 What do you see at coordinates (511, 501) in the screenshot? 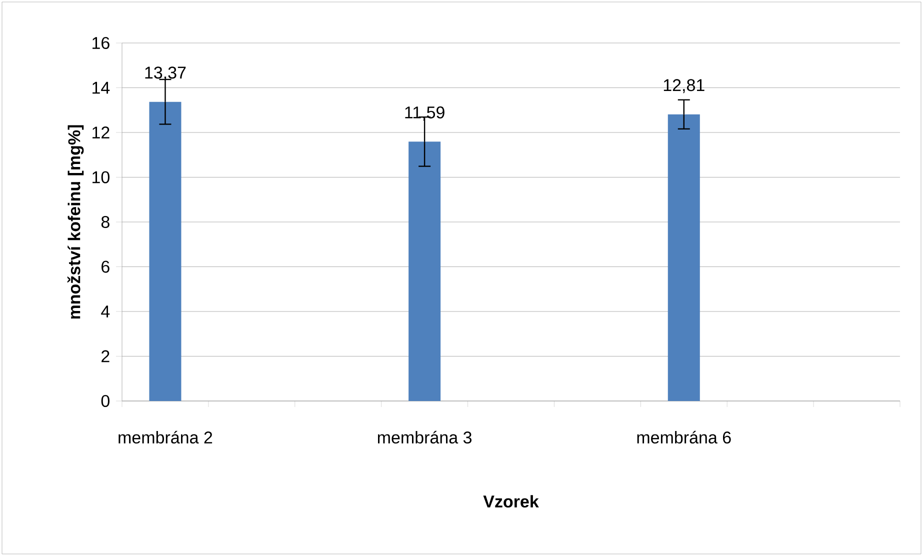
I see `x-axis-title: Vzorek` at bounding box center [511, 501].